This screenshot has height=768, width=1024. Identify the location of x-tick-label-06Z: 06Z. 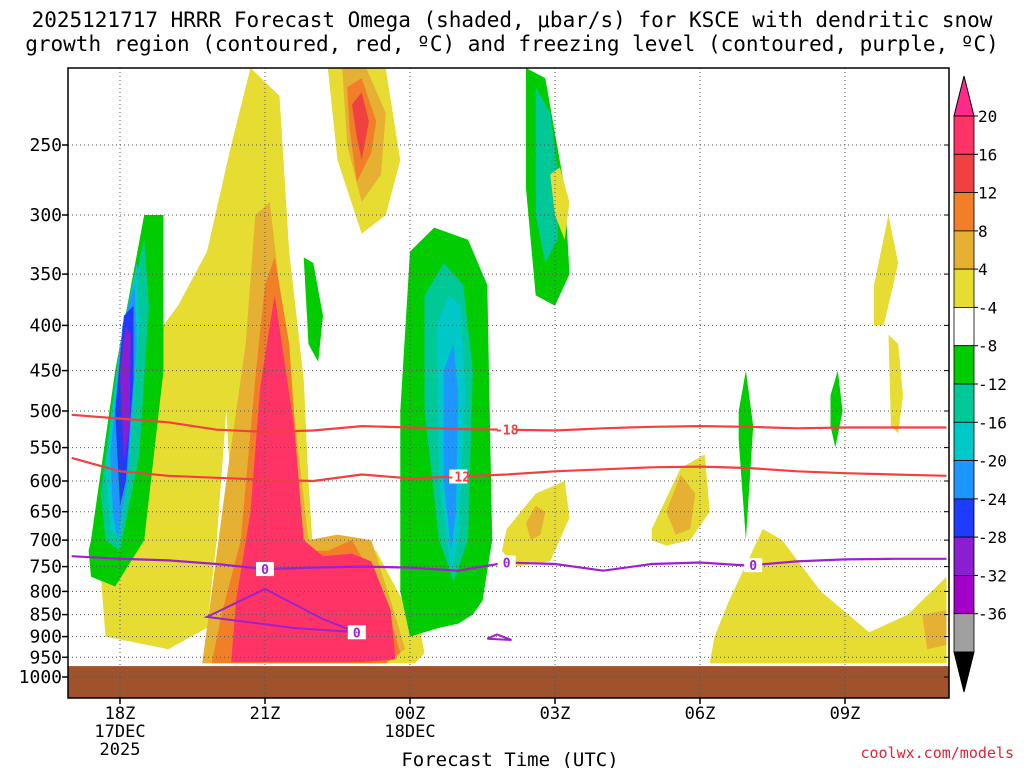
(700, 714).